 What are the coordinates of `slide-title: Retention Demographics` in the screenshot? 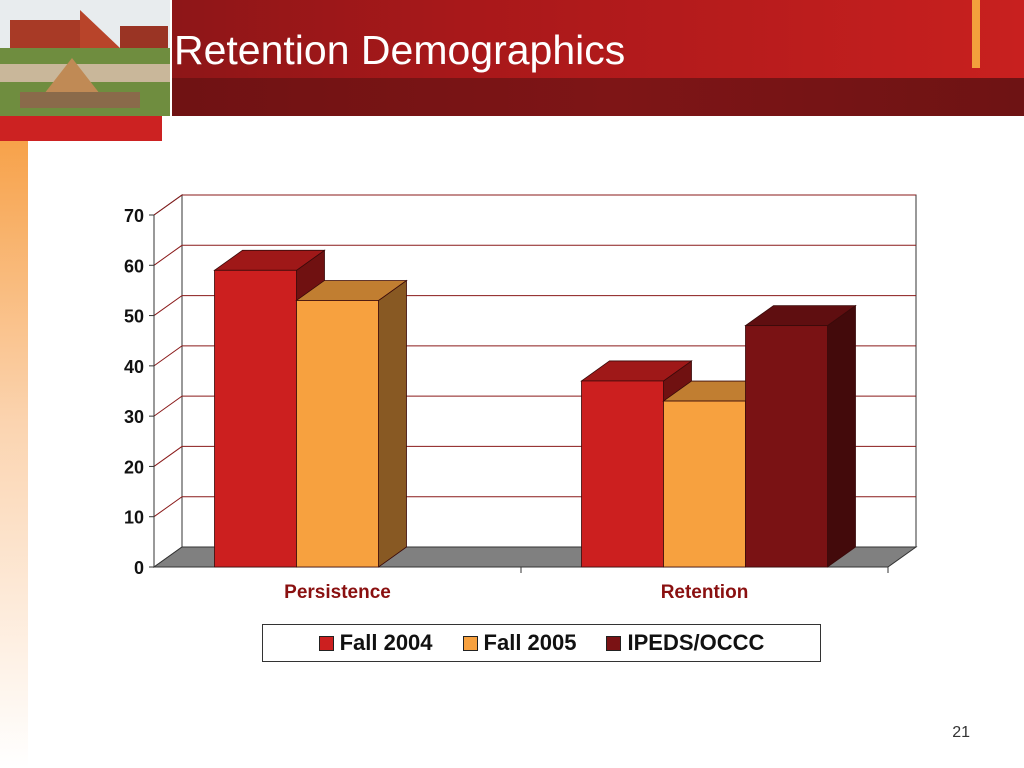 It's located at (400, 50).